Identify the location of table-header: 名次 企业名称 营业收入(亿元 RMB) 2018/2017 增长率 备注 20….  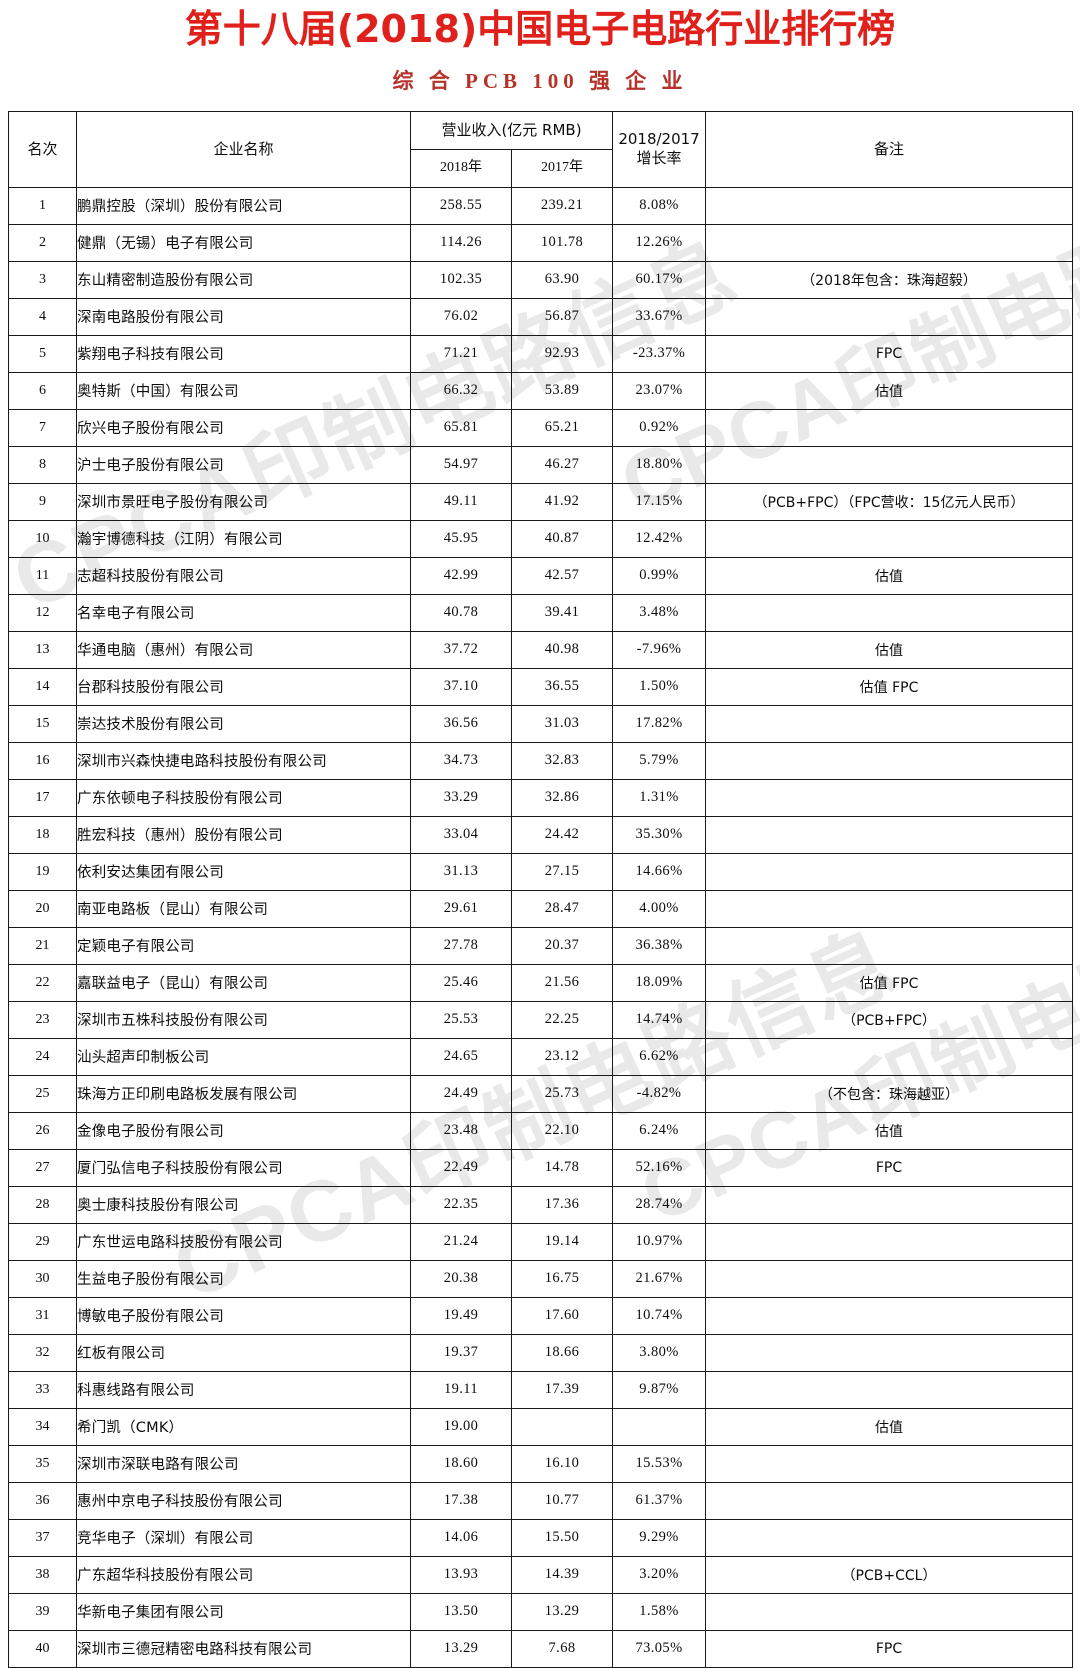
(541, 149).